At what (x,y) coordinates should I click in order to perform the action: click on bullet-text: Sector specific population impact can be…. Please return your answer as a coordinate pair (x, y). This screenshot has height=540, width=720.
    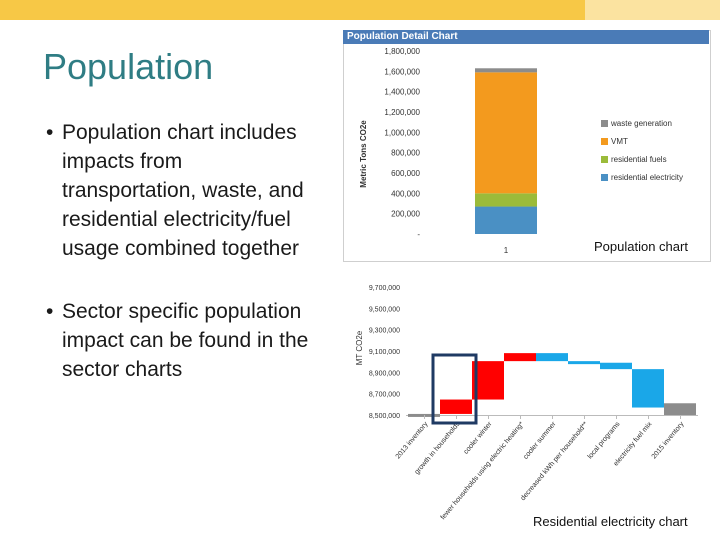
    Looking at the image, I should click on (185, 340).